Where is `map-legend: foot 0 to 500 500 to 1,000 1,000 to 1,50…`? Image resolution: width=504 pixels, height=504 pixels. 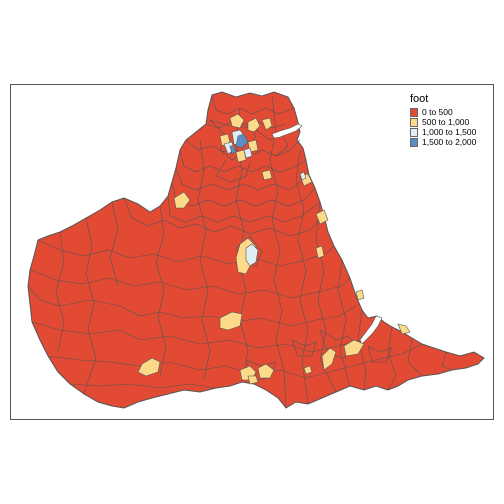 map-legend: foot 0 to 500 500 to 1,000 1,000 to 1,50… is located at coordinates (443, 120).